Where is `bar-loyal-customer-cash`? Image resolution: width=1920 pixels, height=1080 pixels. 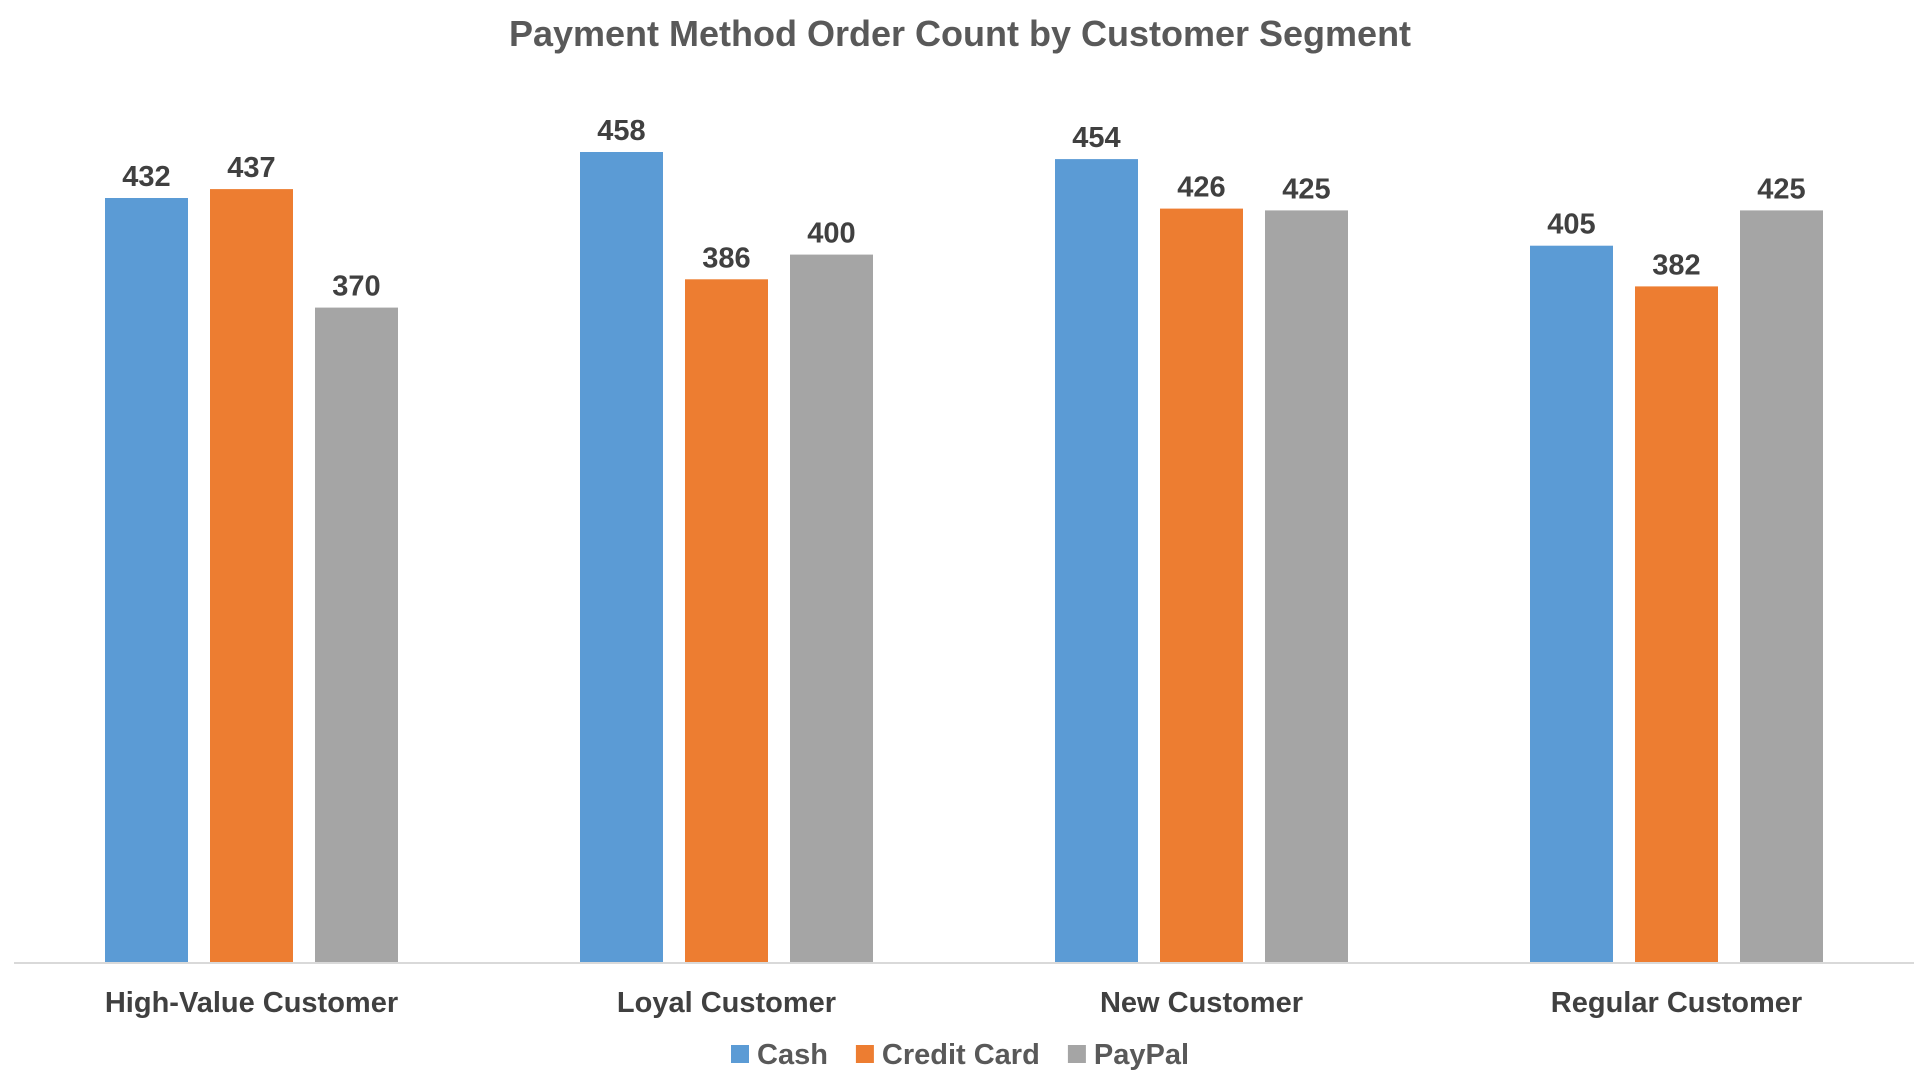 bar-loyal-customer-cash is located at coordinates (621, 557).